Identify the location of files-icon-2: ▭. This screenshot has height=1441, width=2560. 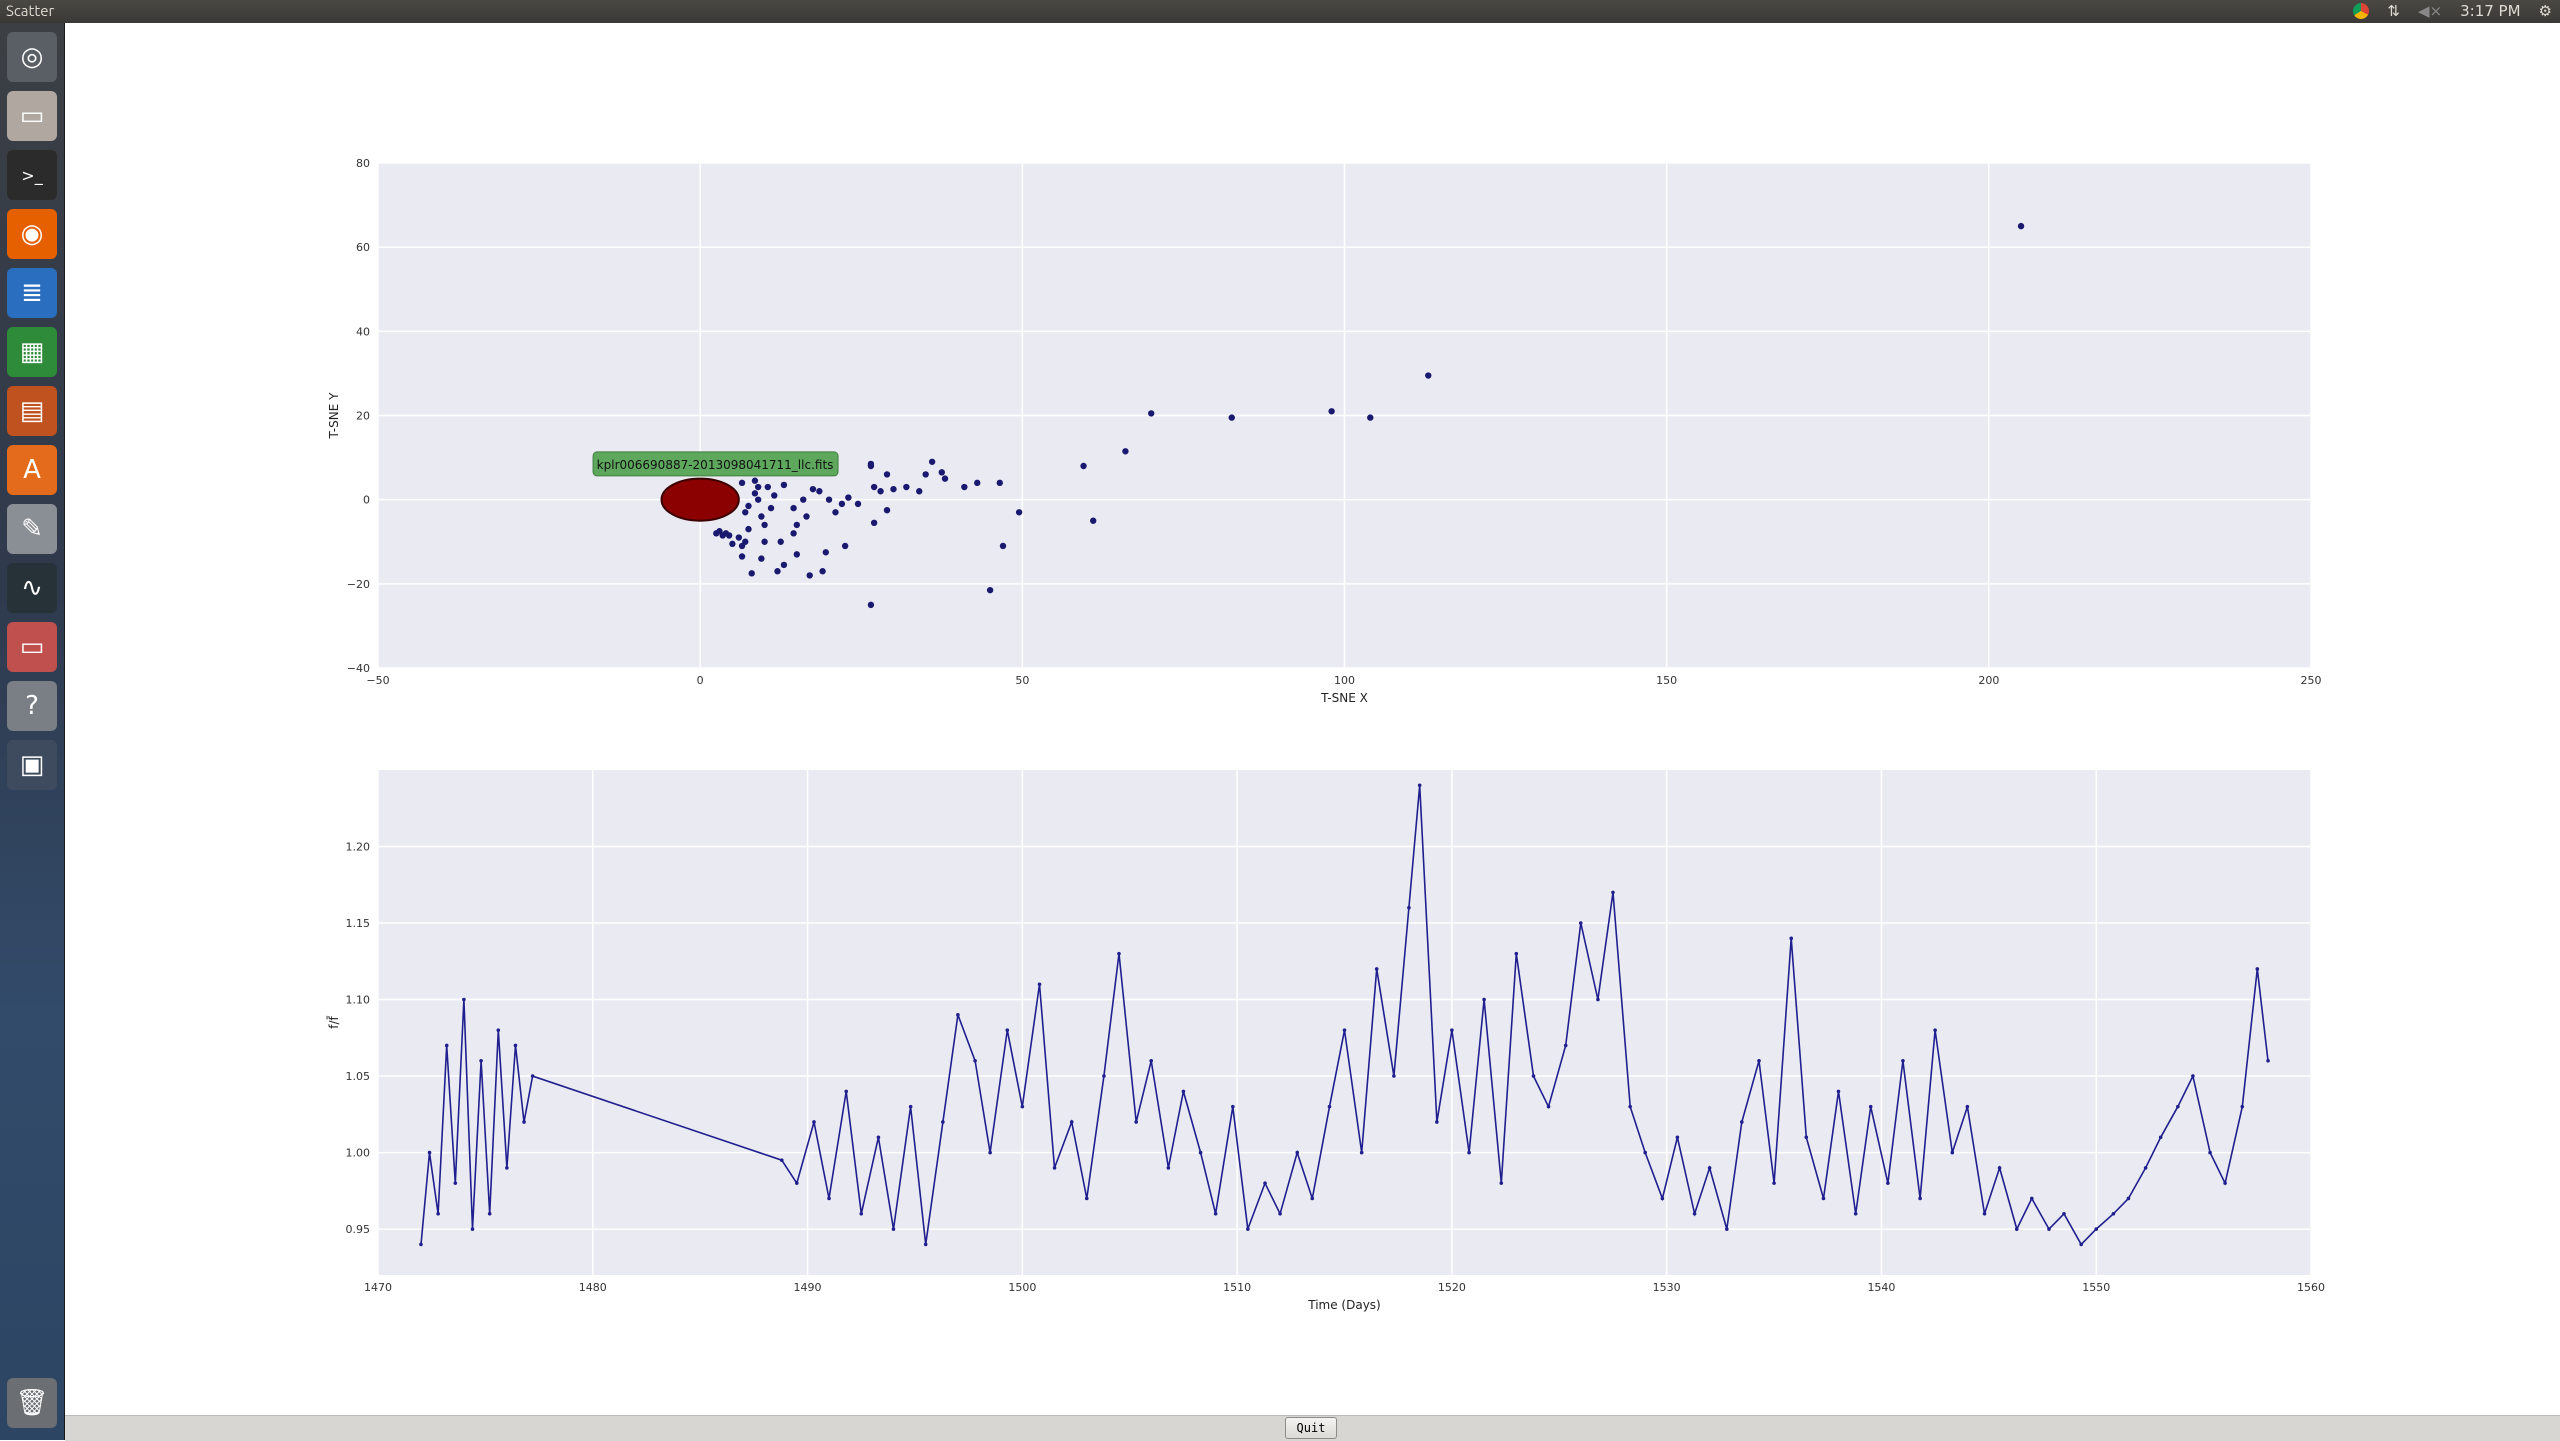
(32, 647).